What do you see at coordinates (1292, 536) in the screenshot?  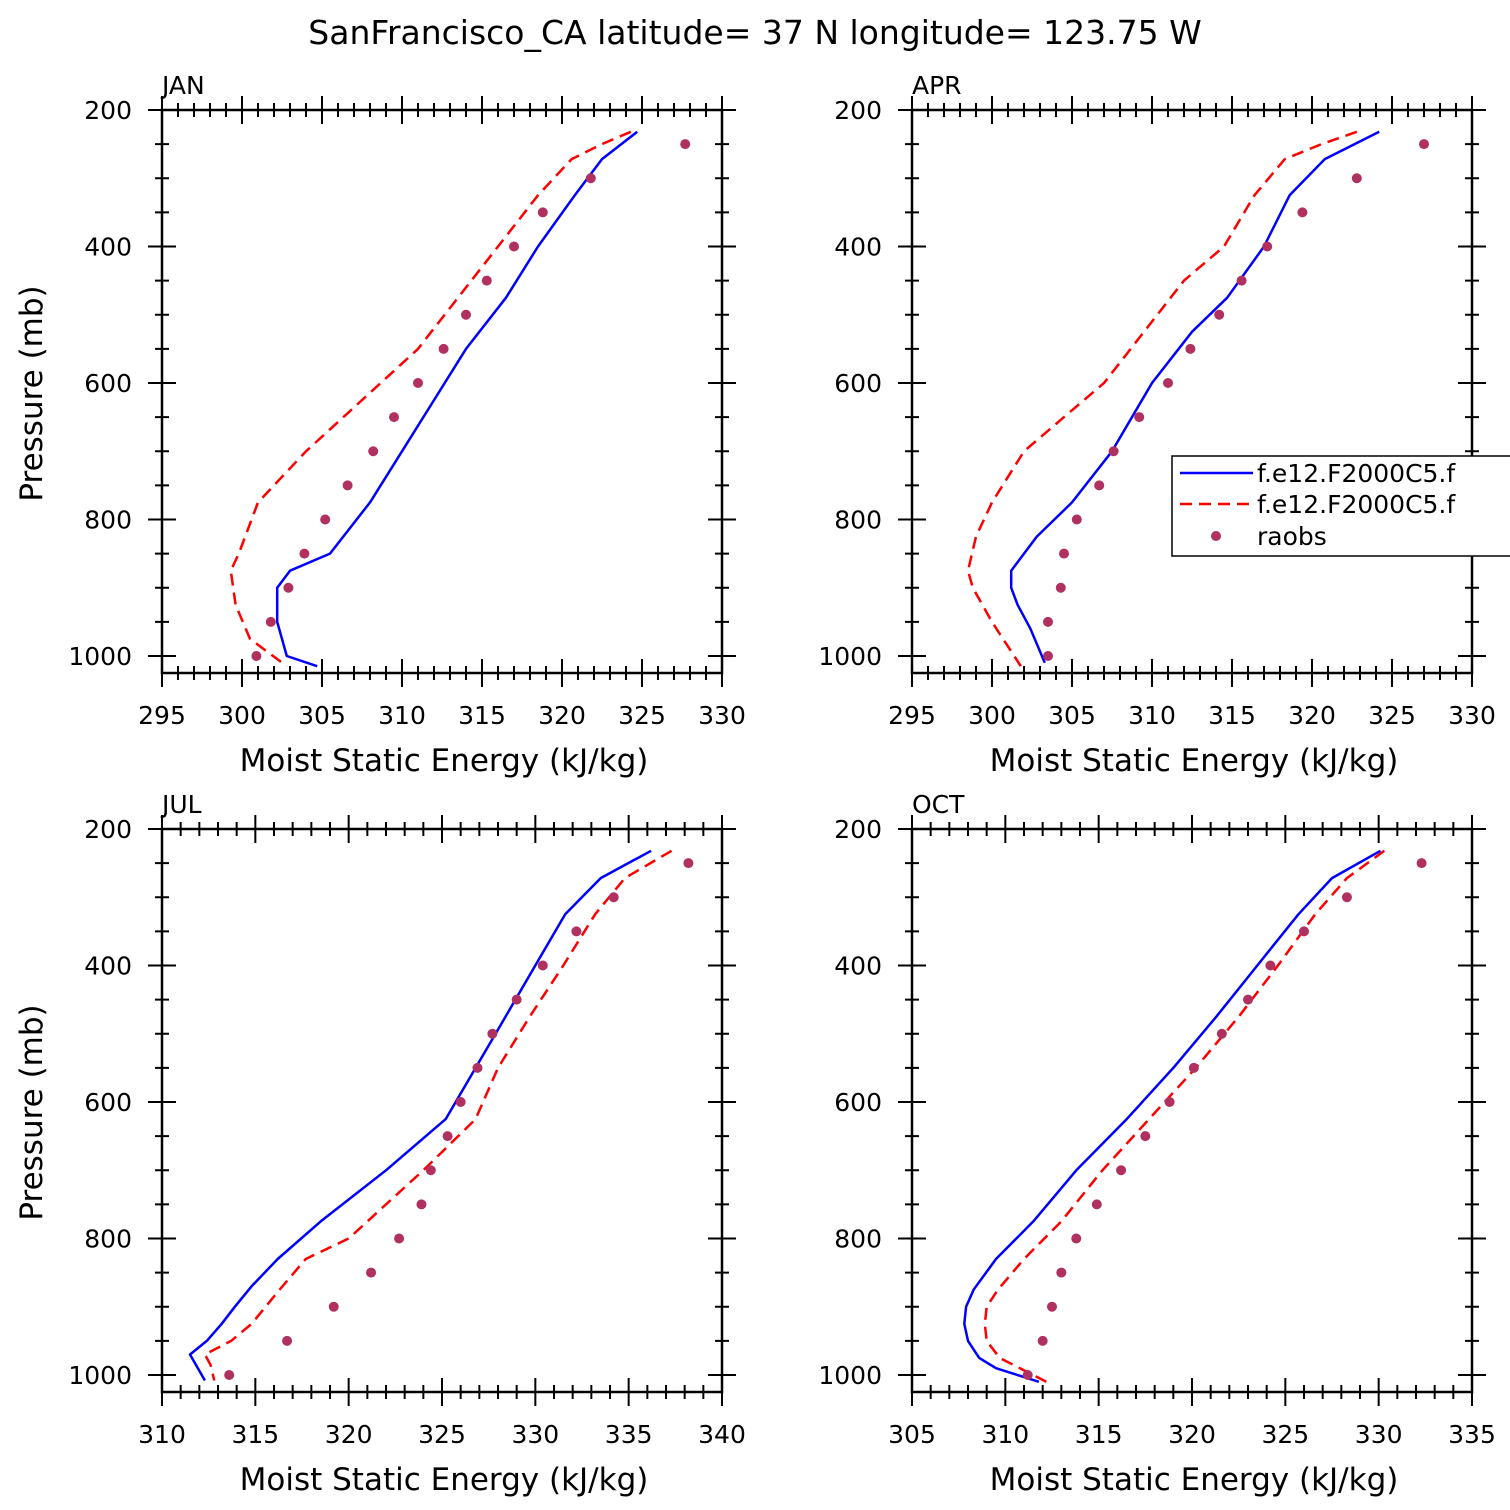 I see `legend-label-raobs: raobs` at bounding box center [1292, 536].